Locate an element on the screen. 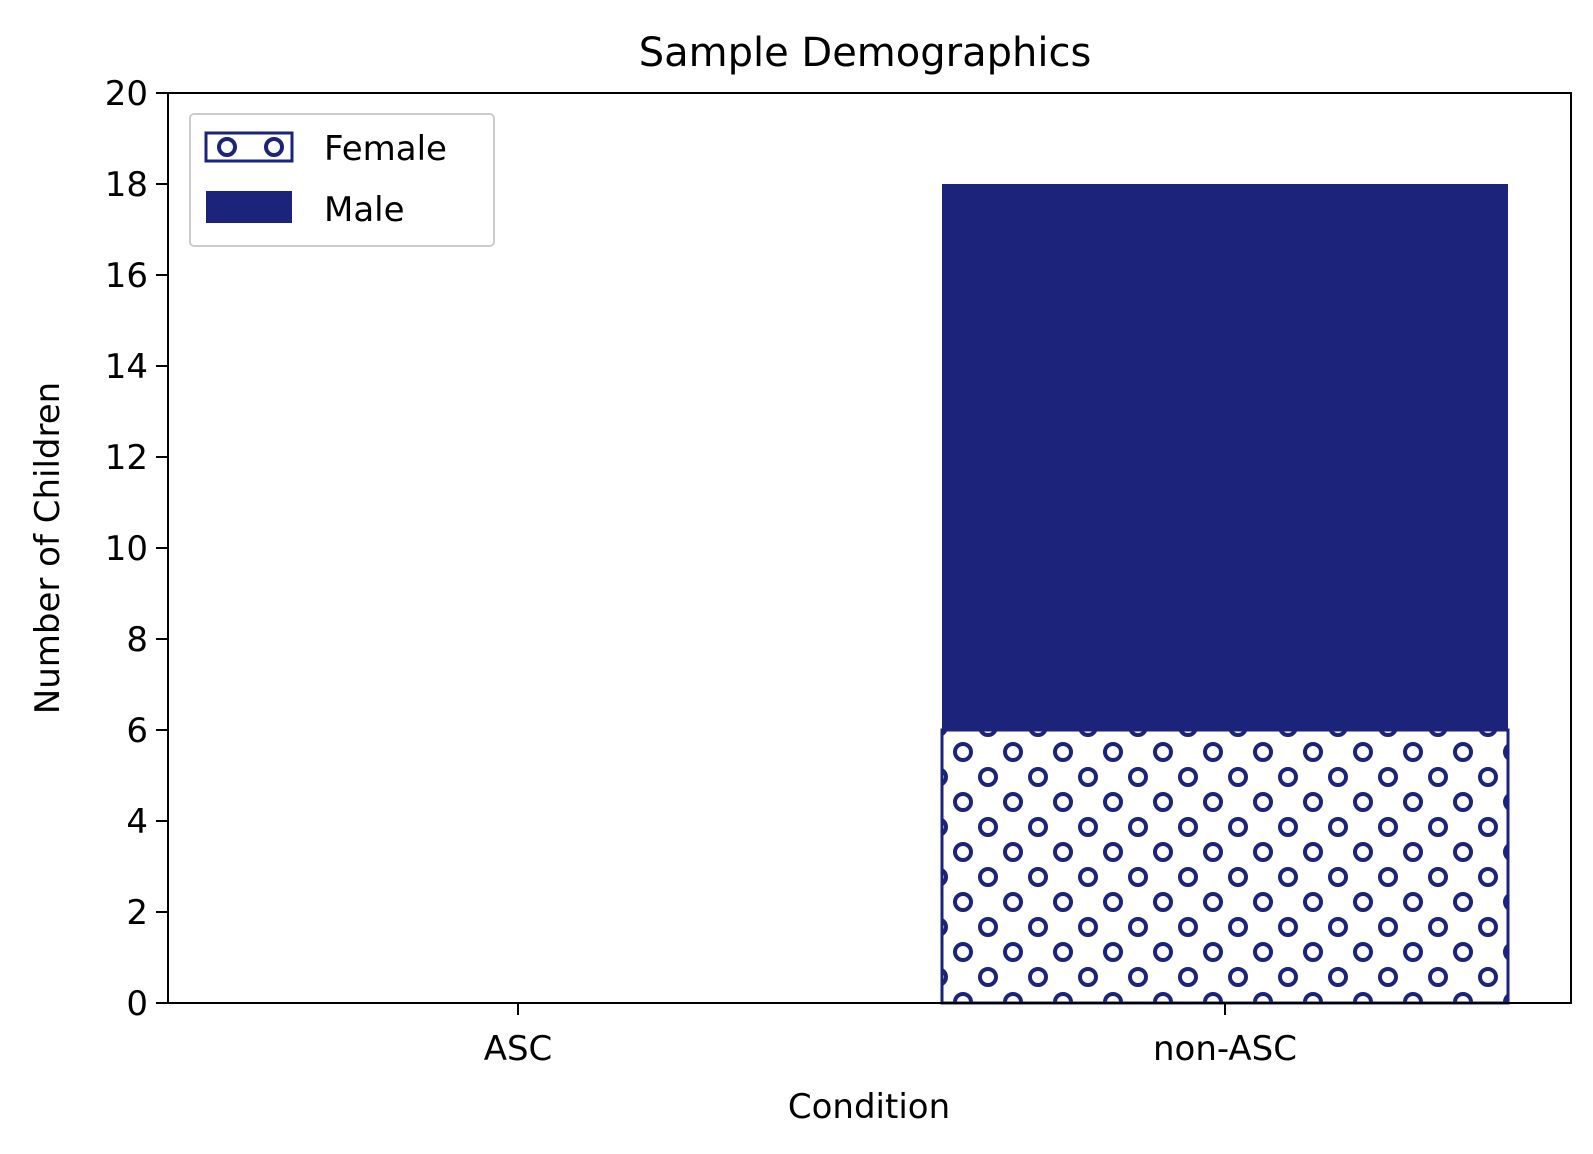 The height and width of the screenshot is (1154, 1593). x-axis: ASC non-ASC is located at coordinates (890, 1036).